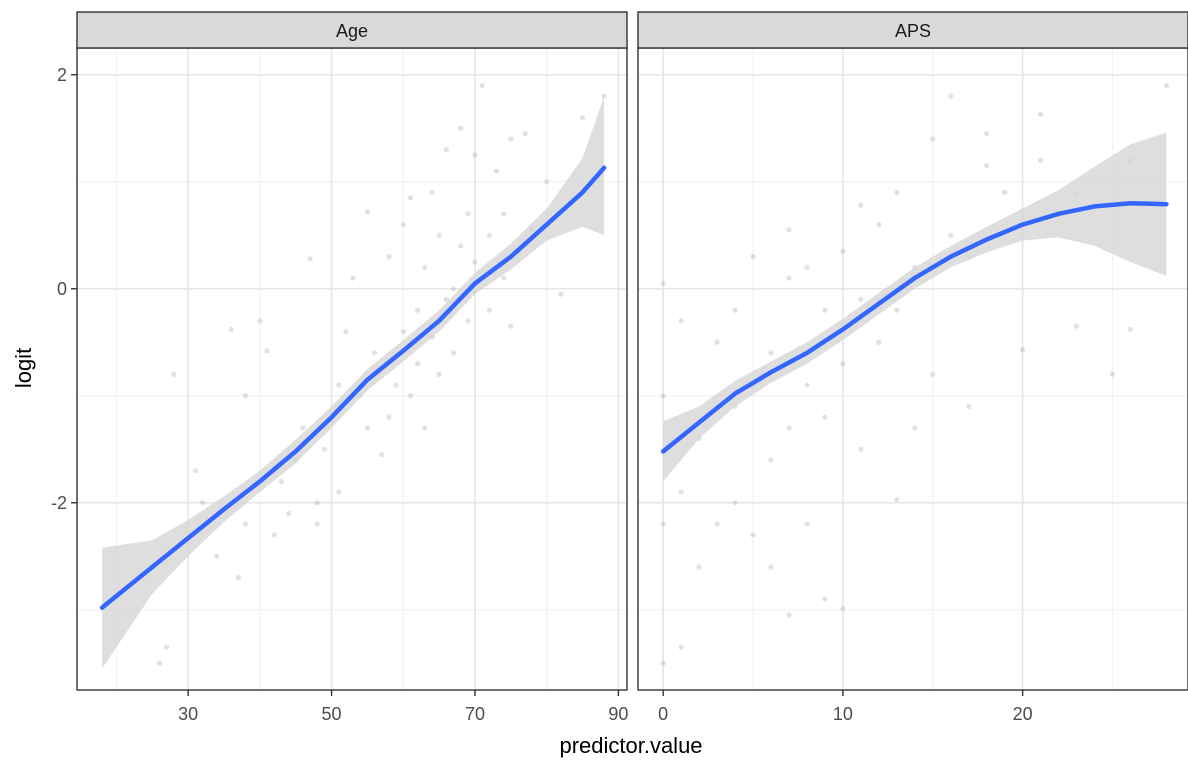 This screenshot has width=1188, height=764. I want to click on x-tick-label: 10, so click(843, 714).